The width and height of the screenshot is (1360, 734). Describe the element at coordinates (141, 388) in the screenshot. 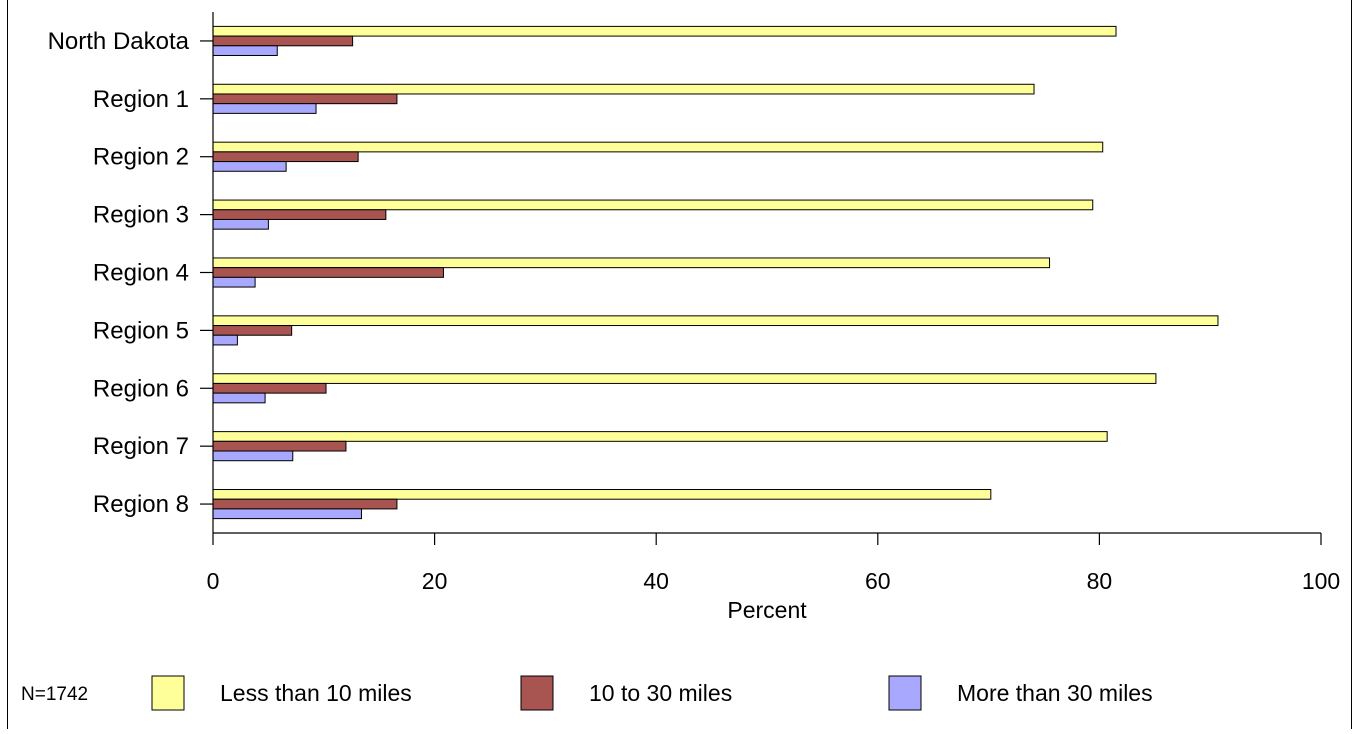

I see `y-tick-label: Region 6` at that location.